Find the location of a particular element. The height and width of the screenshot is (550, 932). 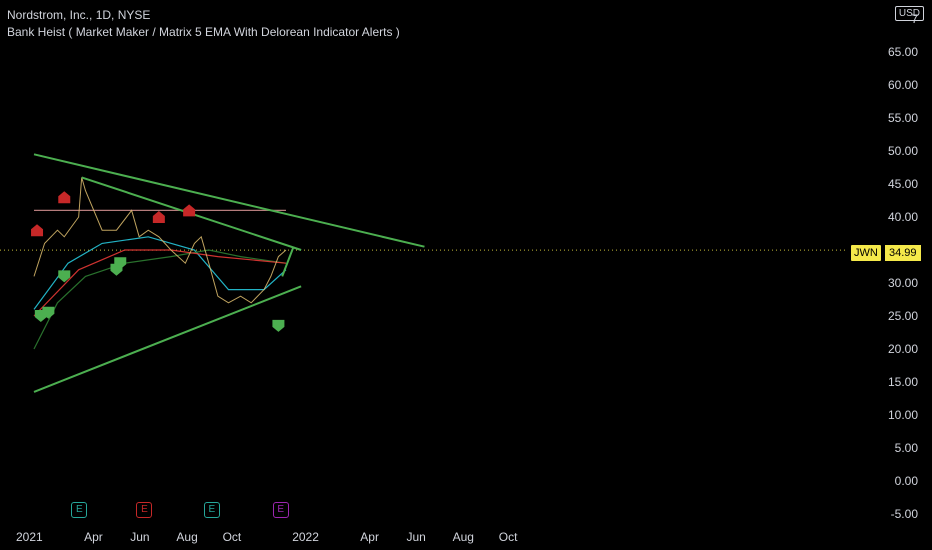

price-line is located at coordinates (160, 240).